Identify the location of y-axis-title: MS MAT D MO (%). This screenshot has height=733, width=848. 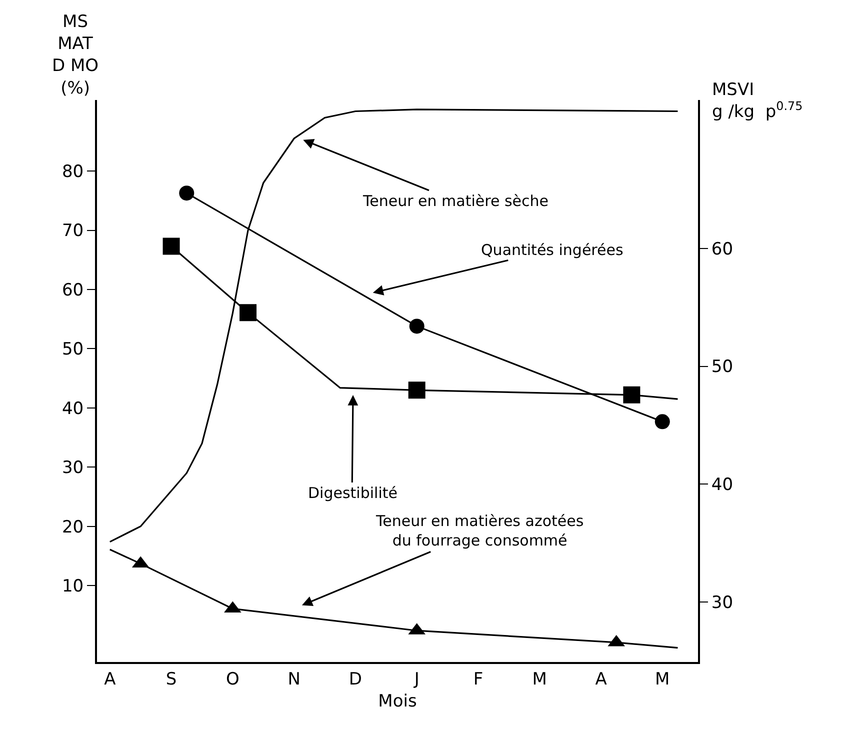
(75, 55).